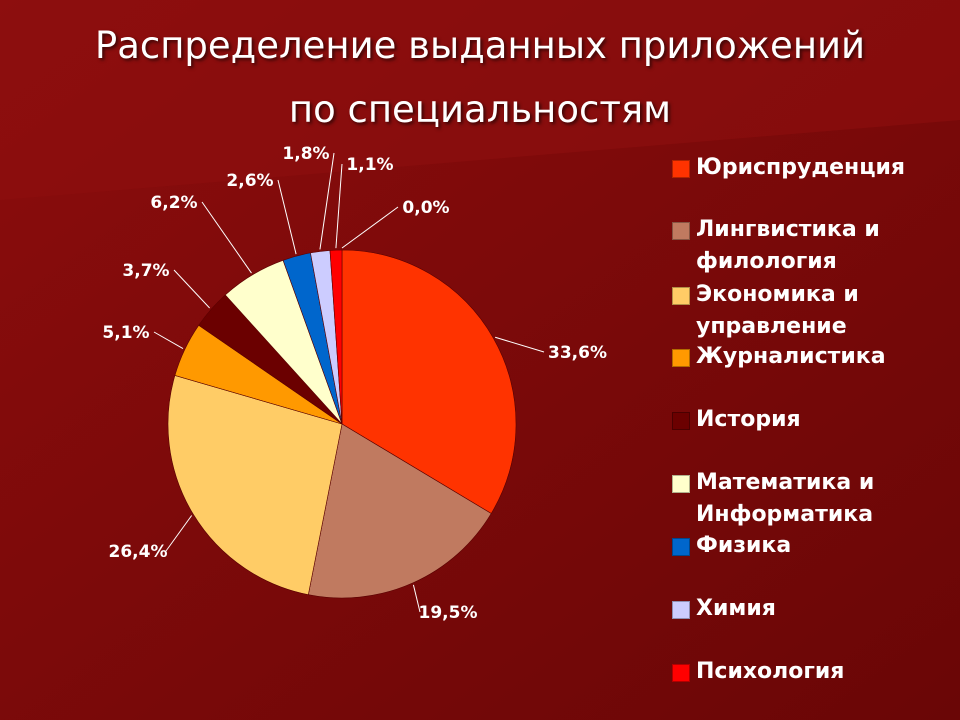 The height and width of the screenshot is (720, 960). Describe the element at coordinates (791, 356) in the screenshot. I see `legend-label-journalism: Журналистика` at that location.